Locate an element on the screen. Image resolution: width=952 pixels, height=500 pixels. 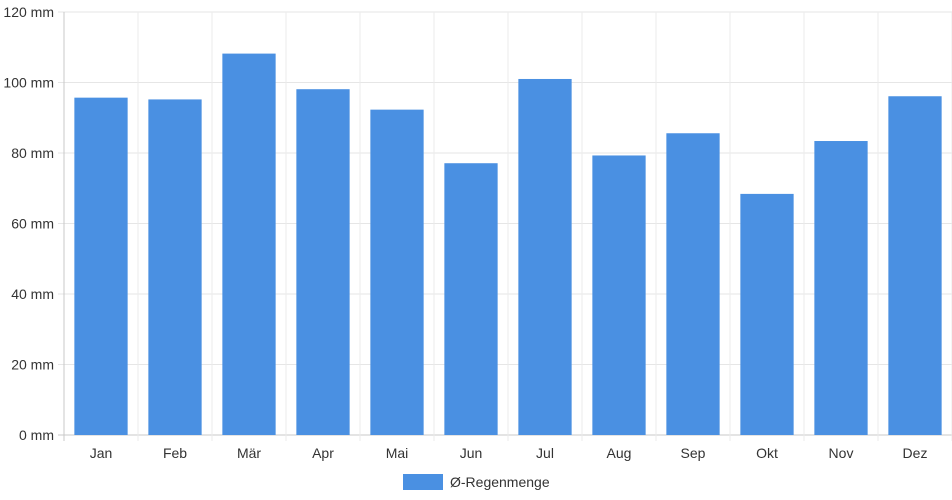
x-tick-label: Mär is located at coordinates (249, 453).